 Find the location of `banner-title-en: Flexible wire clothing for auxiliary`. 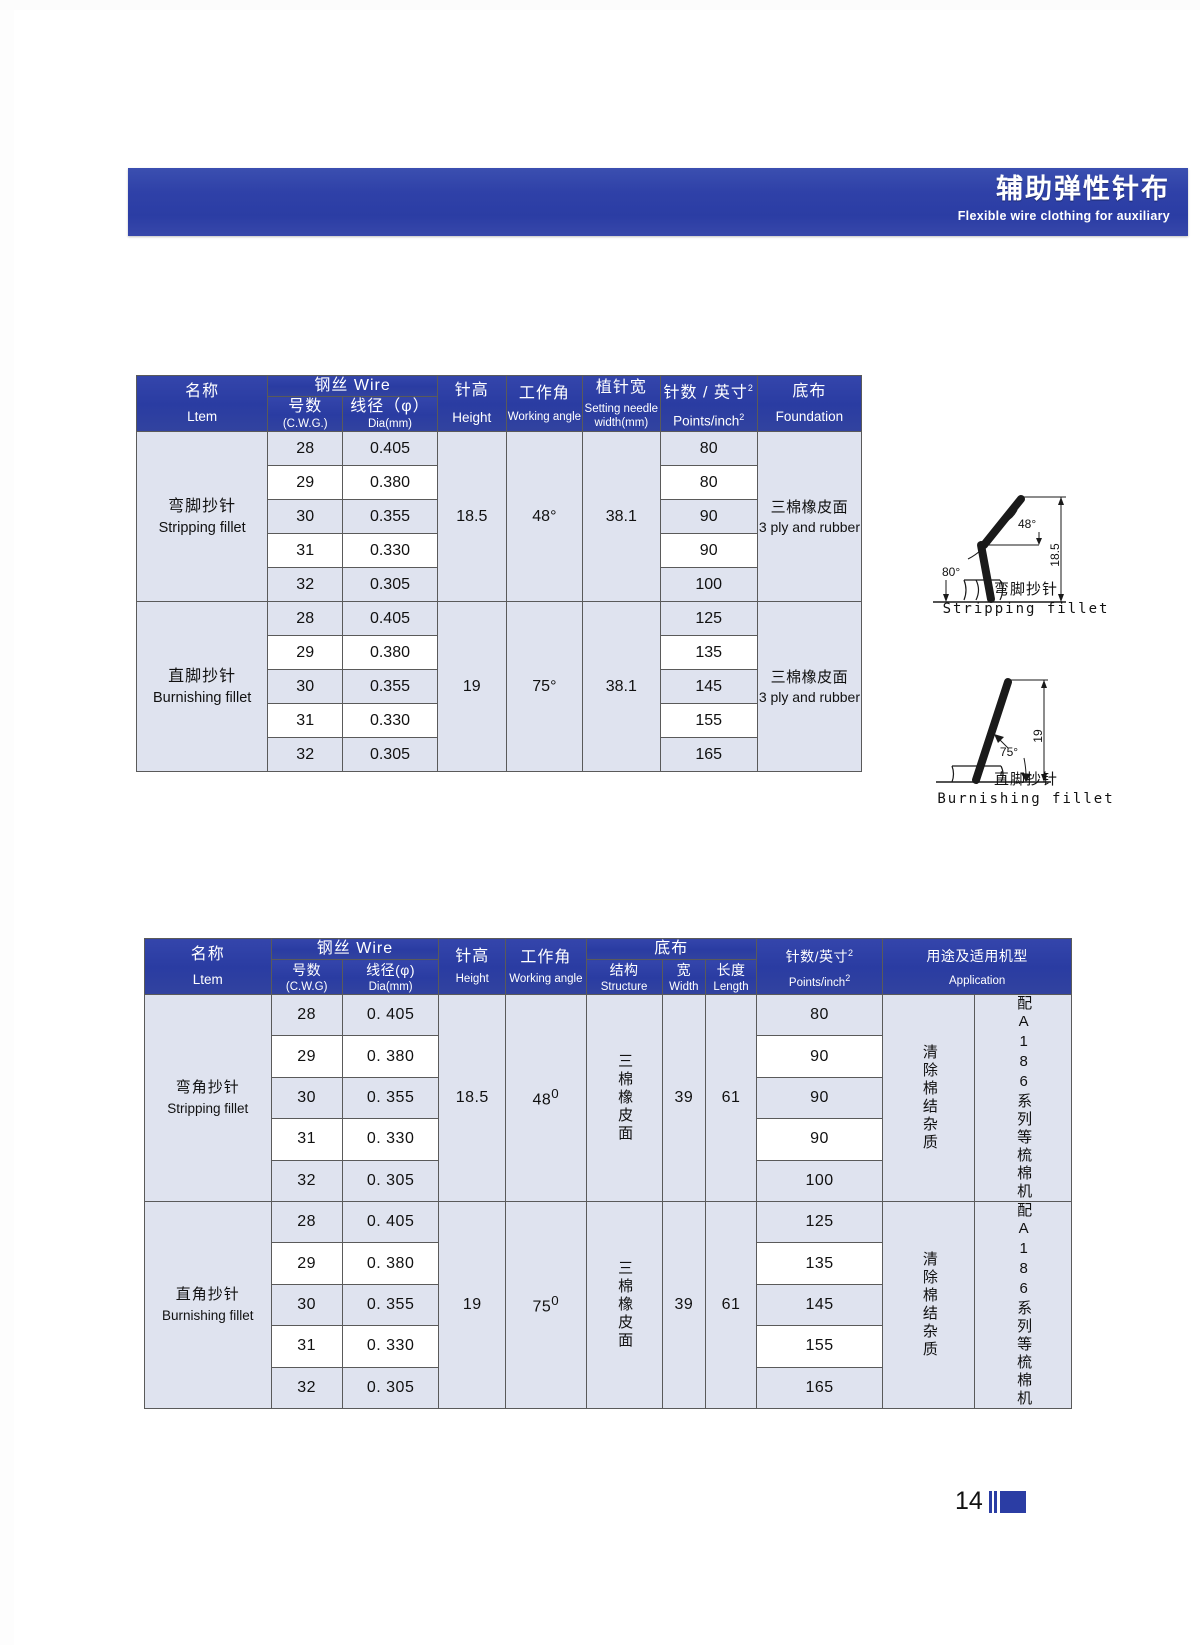

banner-title-en: Flexible wire clothing for auxiliary is located at coordinates (1063, 216).